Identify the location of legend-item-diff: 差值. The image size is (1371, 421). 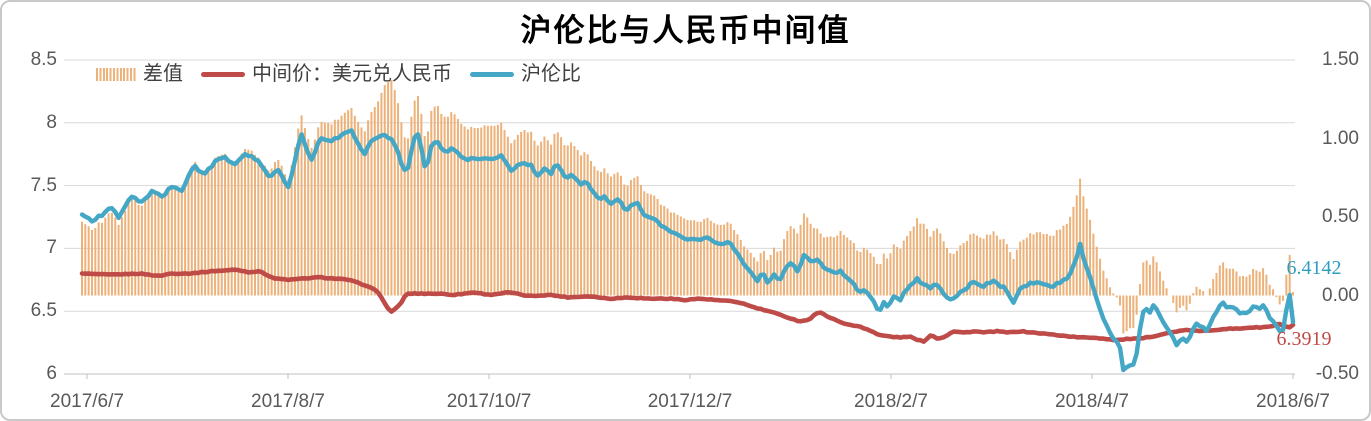
(139, 74).